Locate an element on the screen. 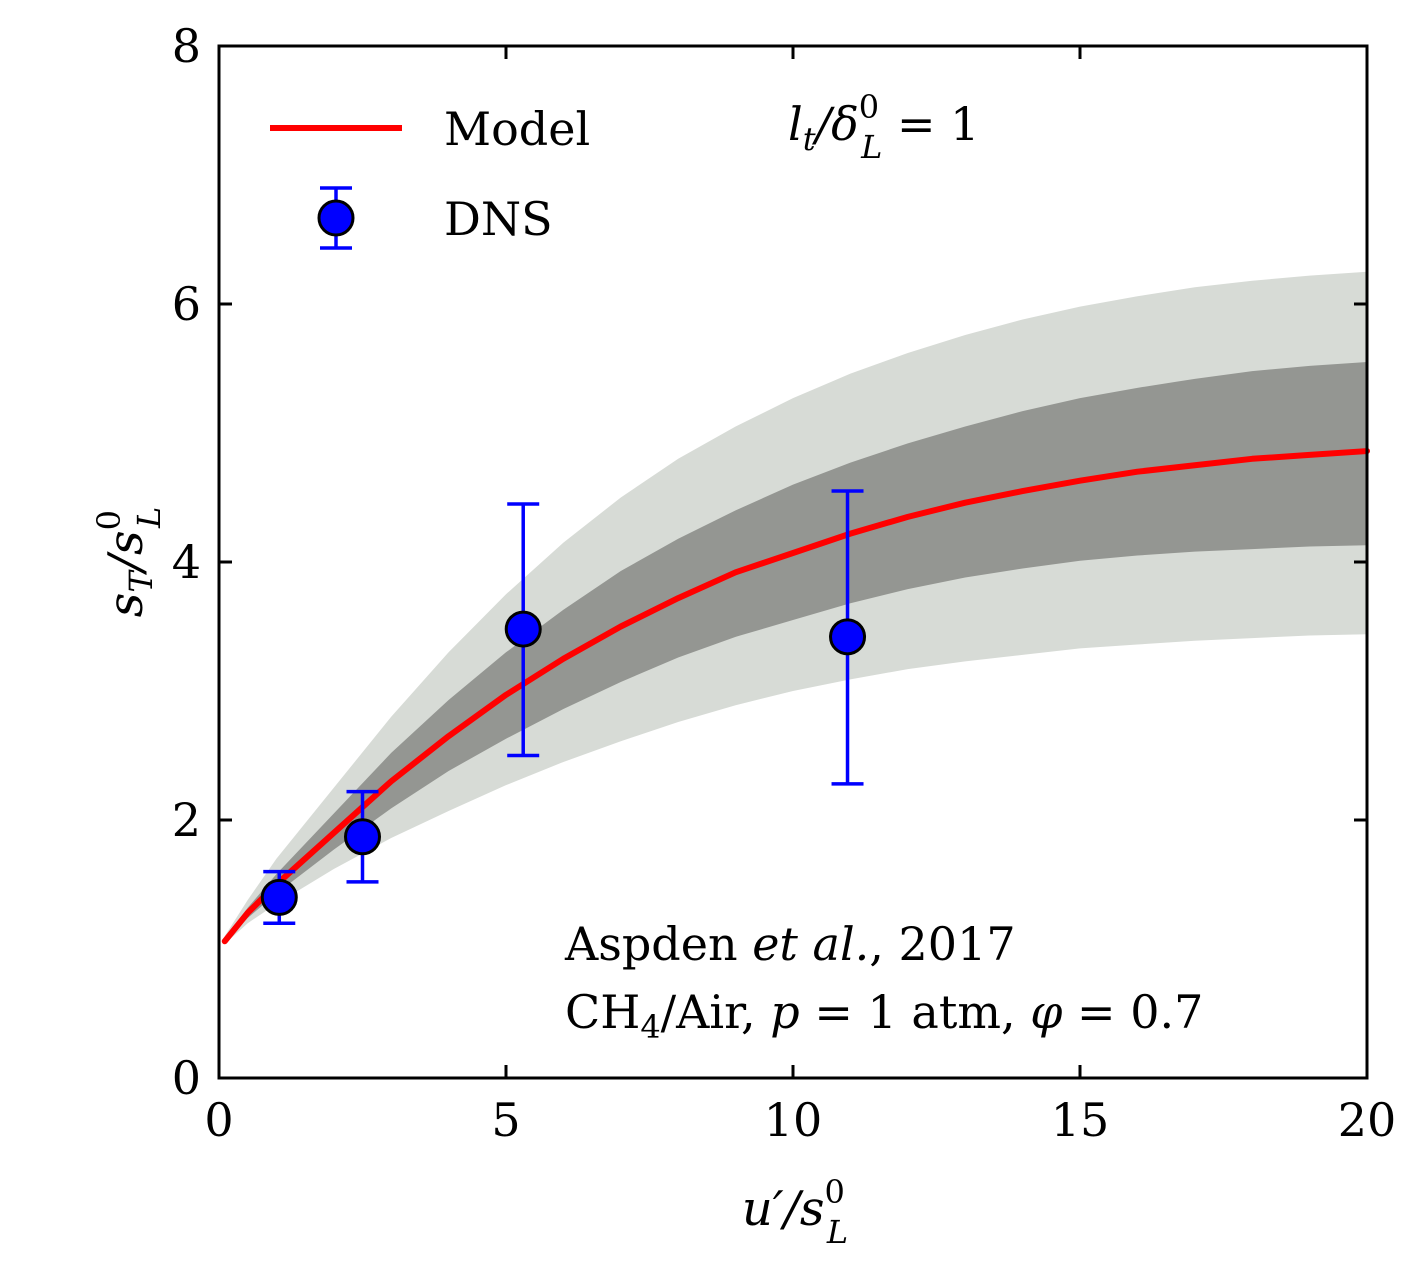 The height and width of the screenshot is (1268, 1416). x-tick-label: 0 is located at coordinates (218, 1120).